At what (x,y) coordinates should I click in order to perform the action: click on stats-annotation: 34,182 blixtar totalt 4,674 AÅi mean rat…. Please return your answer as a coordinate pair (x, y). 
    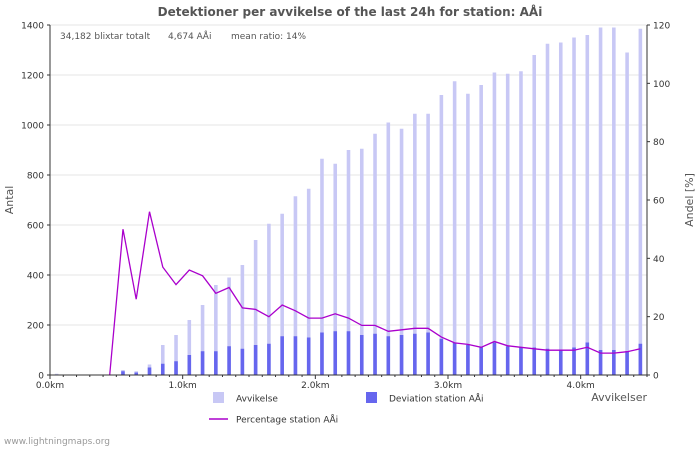
    Looking at the image, I should click on (183, 36).